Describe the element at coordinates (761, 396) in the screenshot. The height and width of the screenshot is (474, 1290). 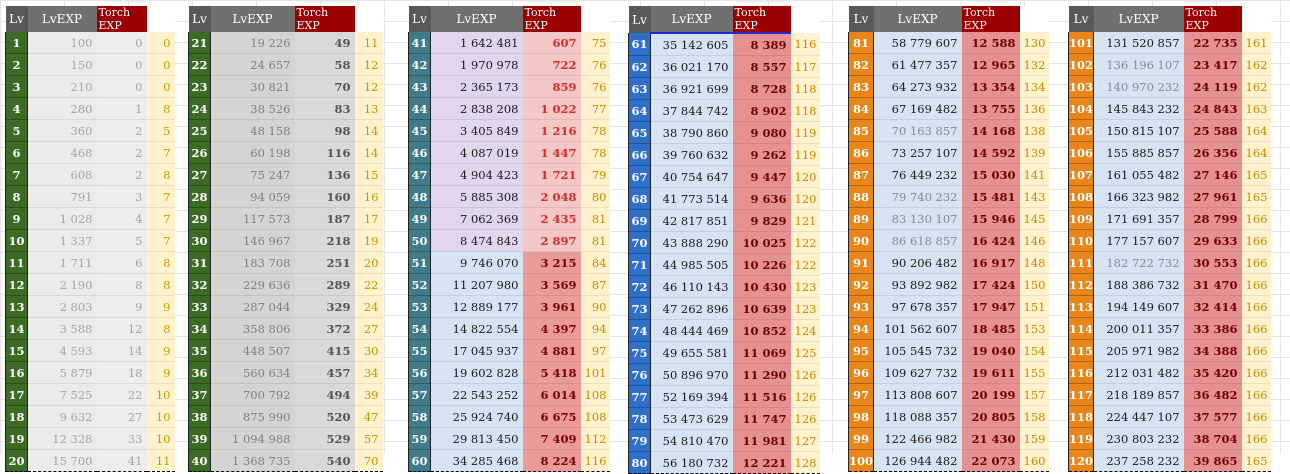
I see `torch-exp-cell: 11 516` at that location.